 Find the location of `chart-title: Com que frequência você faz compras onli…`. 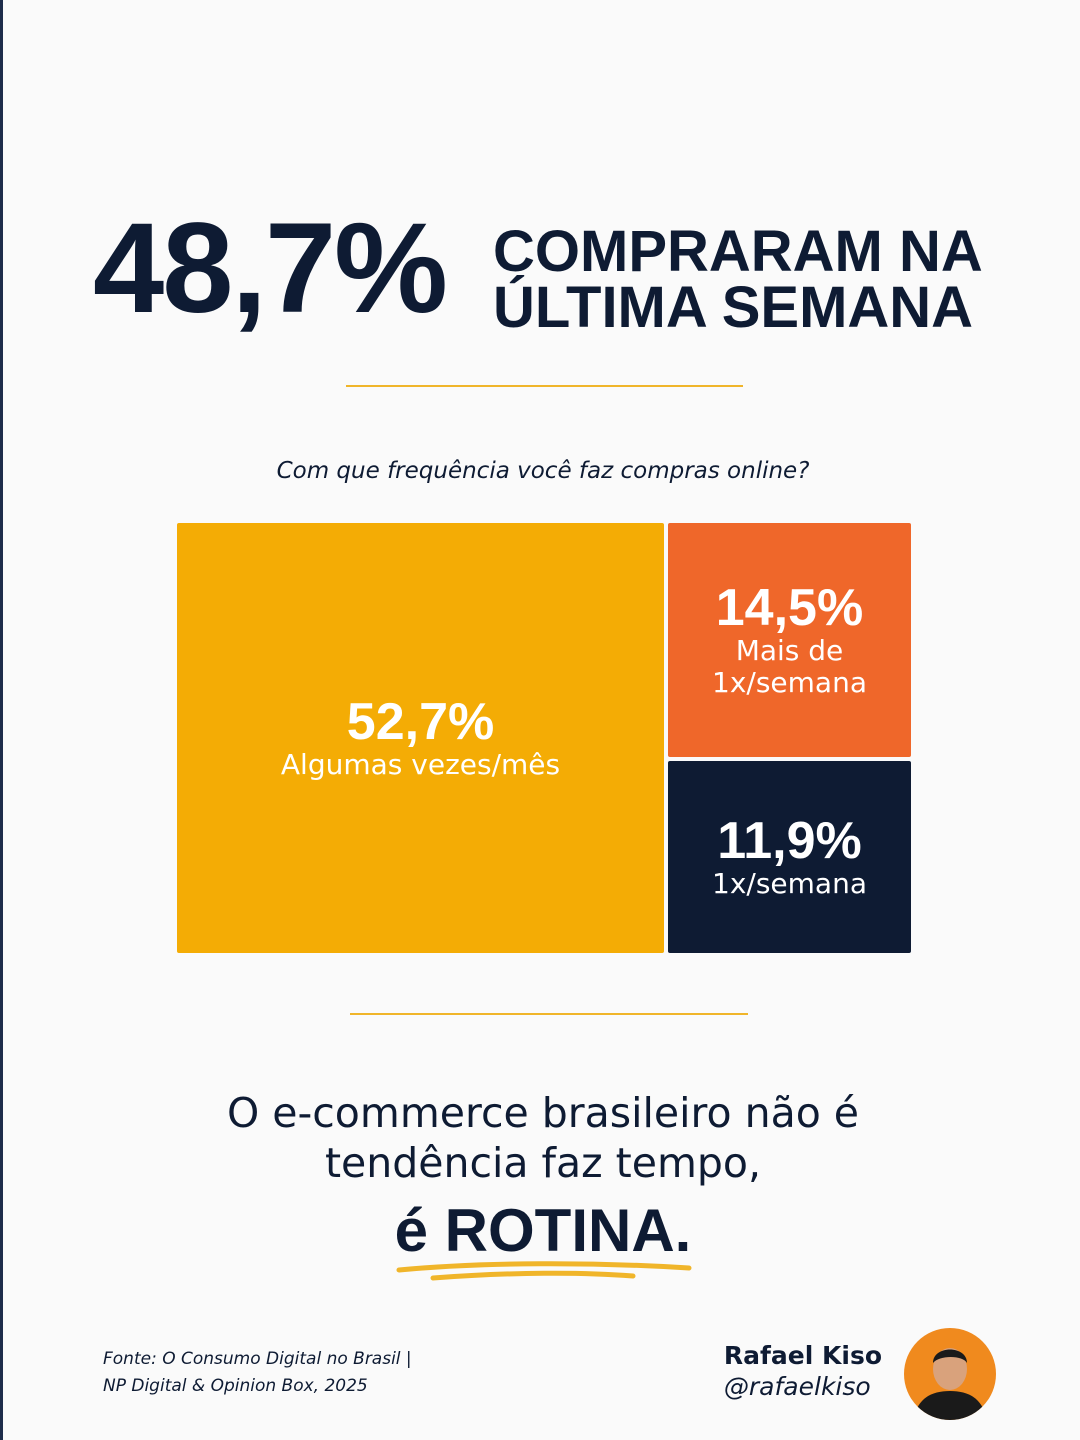

chart-title: Com que frequência você faz compras onli… is located at coordinates (543, 471).